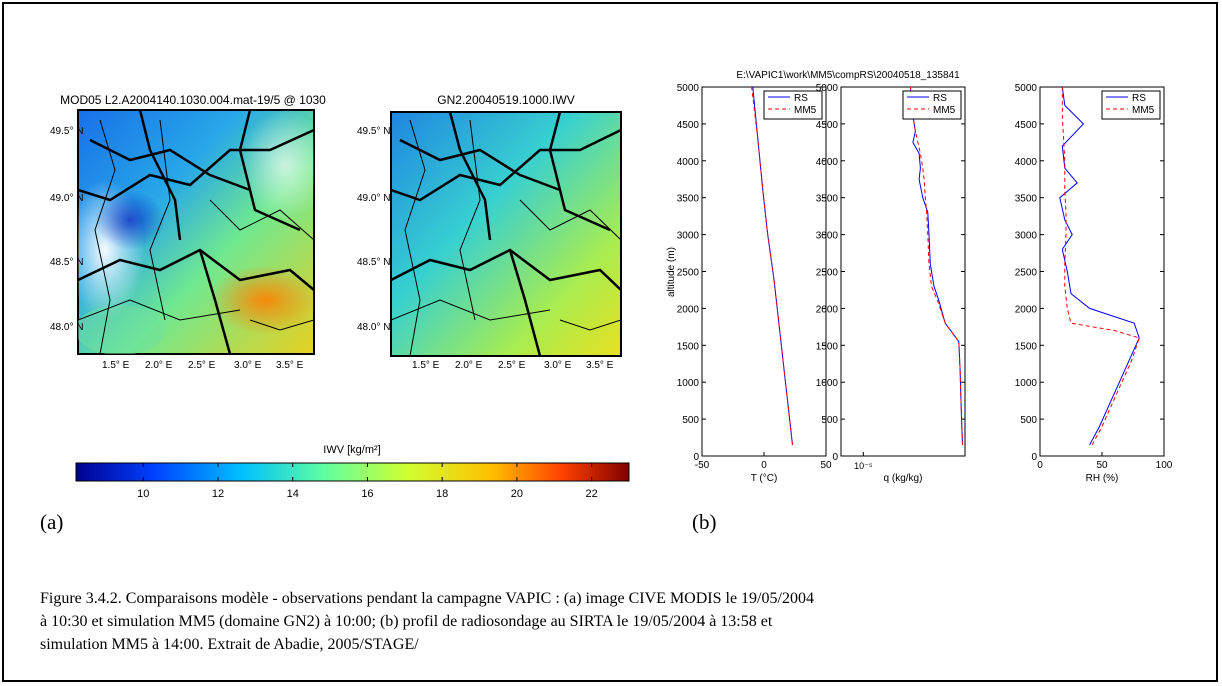  Describe the element at coordinates (373, 229) in the screenshot. I see `map2-lat-ticks: 49.5° N 49.0° N 48.5° N 48.0° N` at that location.